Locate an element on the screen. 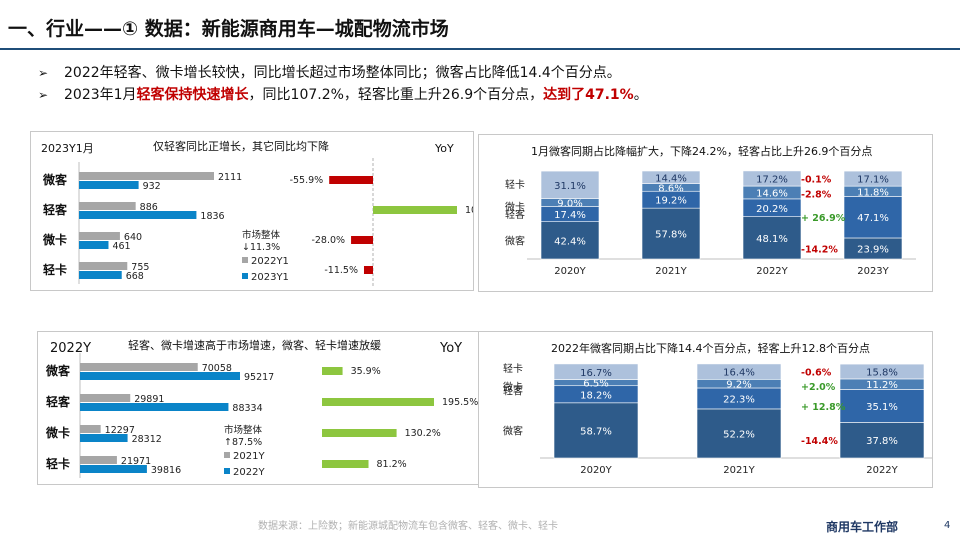 The image size is (960, 540). page-number: 4 is located at coordinates (947, 525).